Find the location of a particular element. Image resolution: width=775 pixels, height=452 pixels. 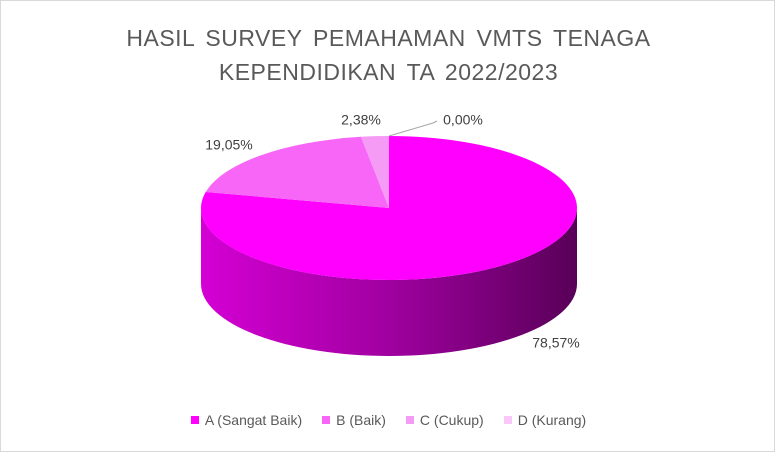

data-label: 78,57% is located at coordinates (555, 343).